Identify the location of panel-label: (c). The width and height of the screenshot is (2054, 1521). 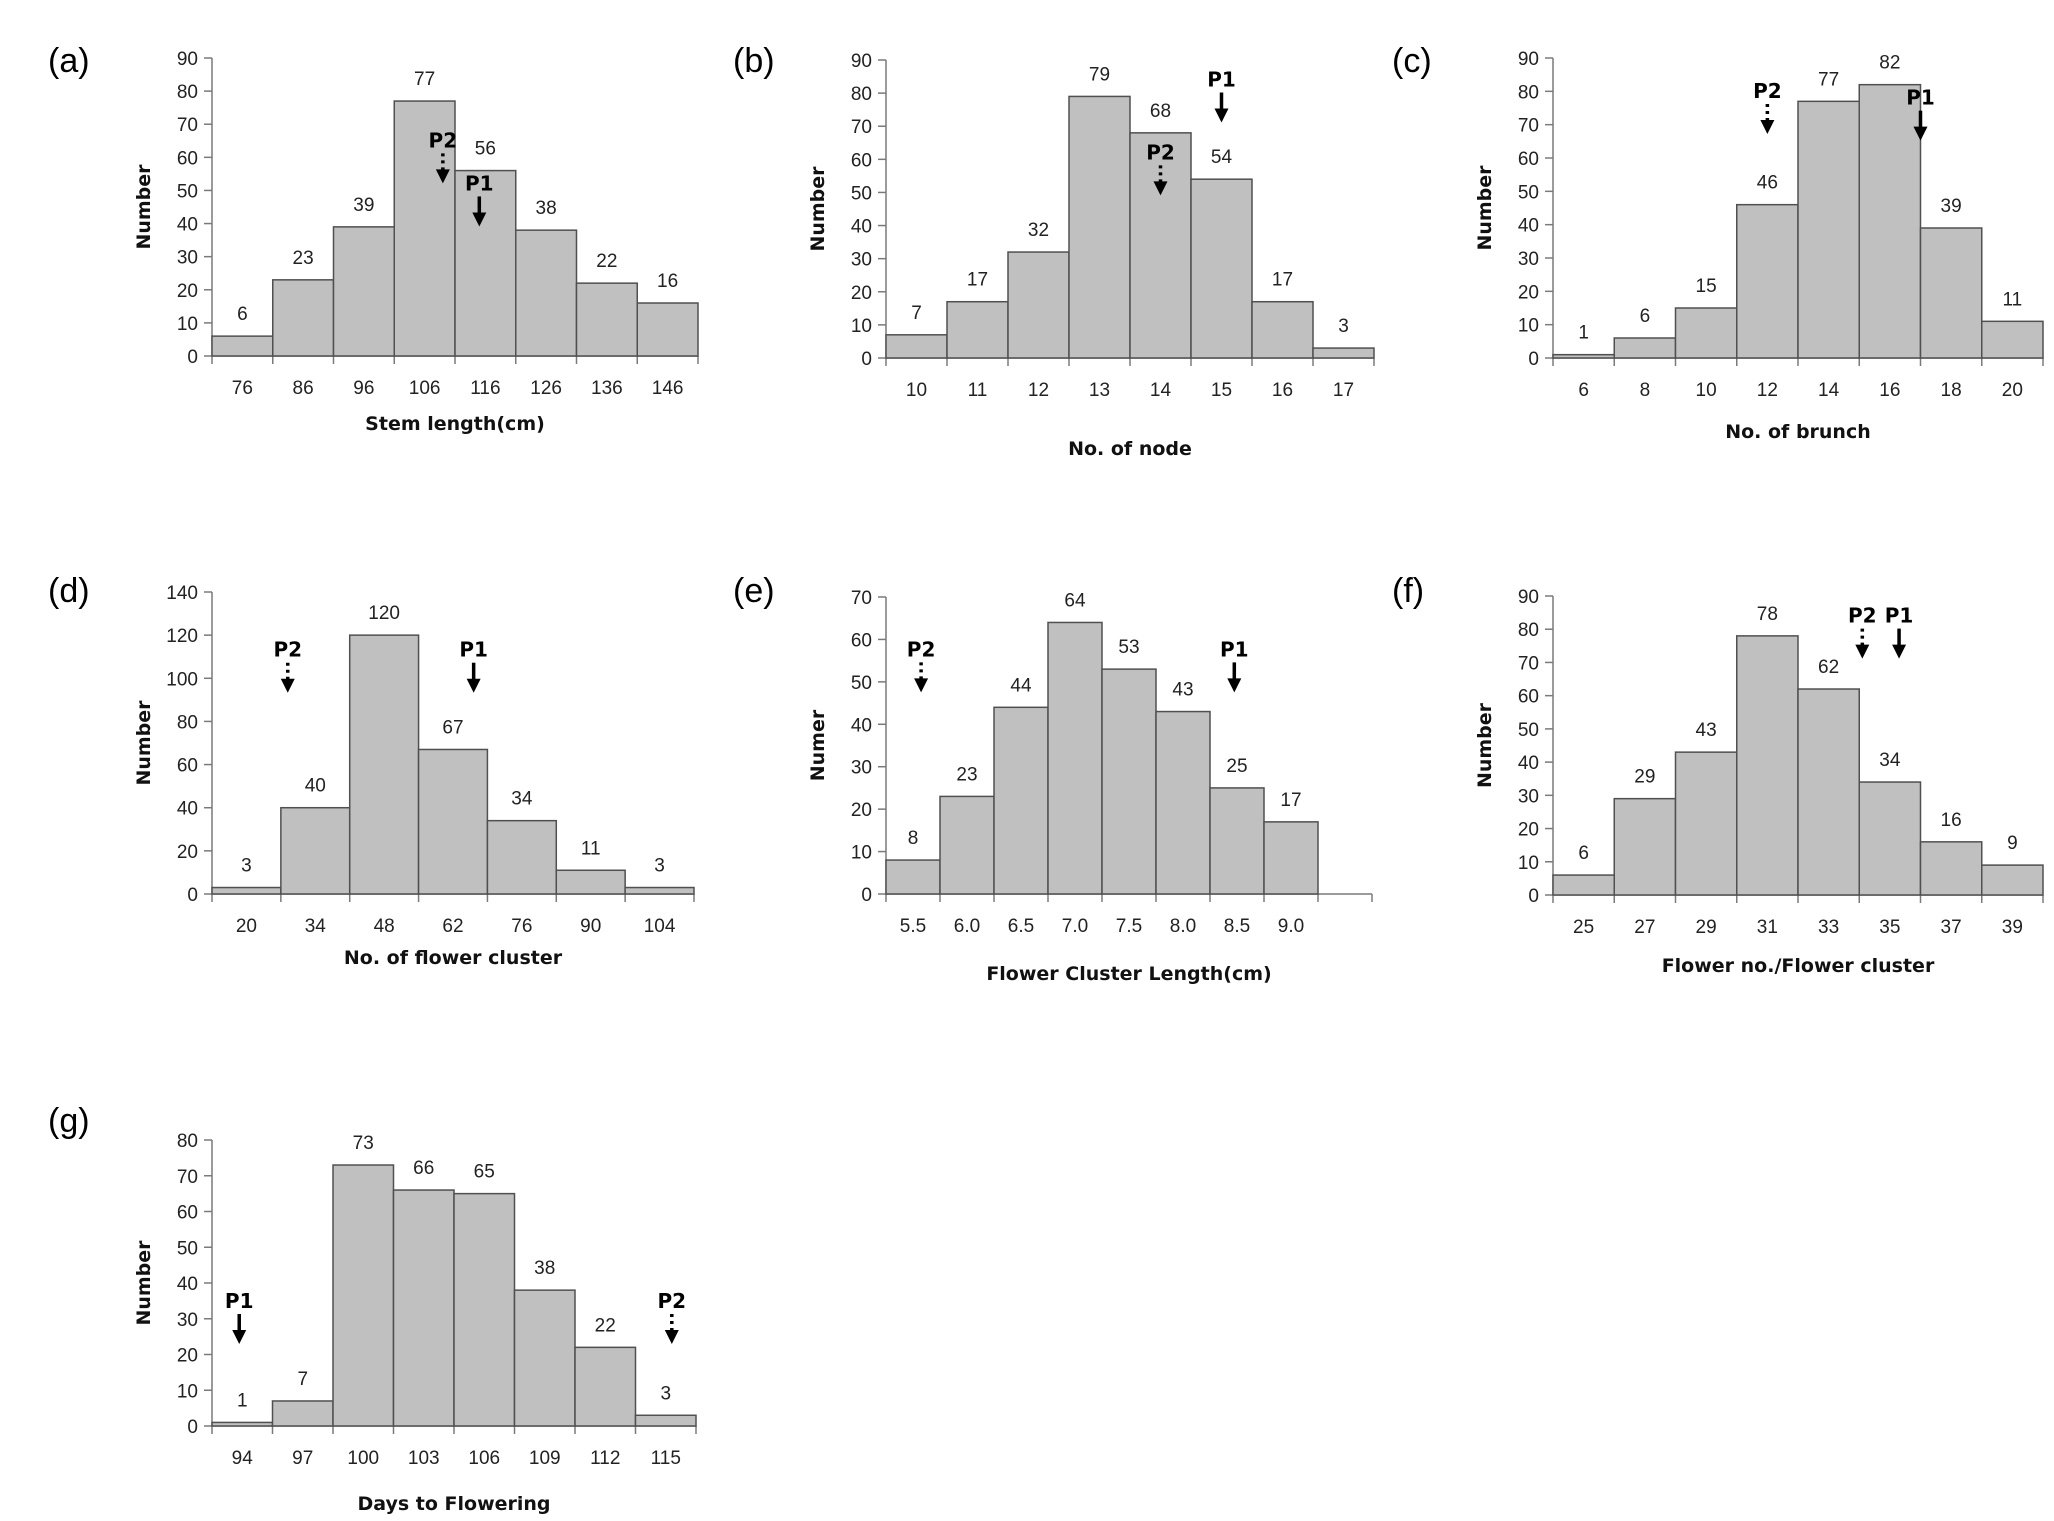
(1412, 61).